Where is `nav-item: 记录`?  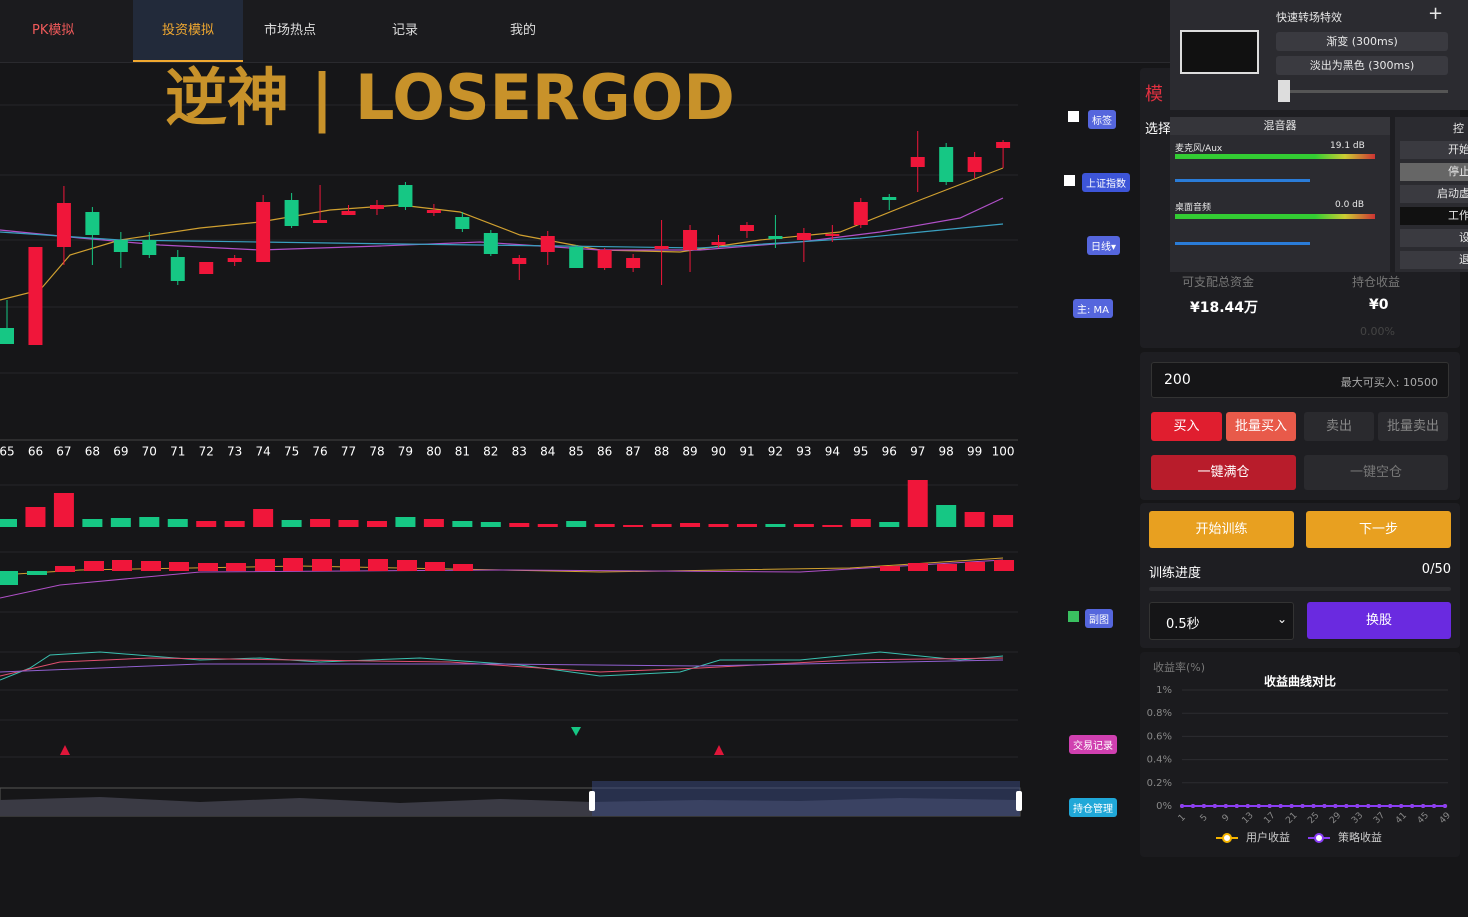
nav-item: 记录 is located at coordinates (405, 30).